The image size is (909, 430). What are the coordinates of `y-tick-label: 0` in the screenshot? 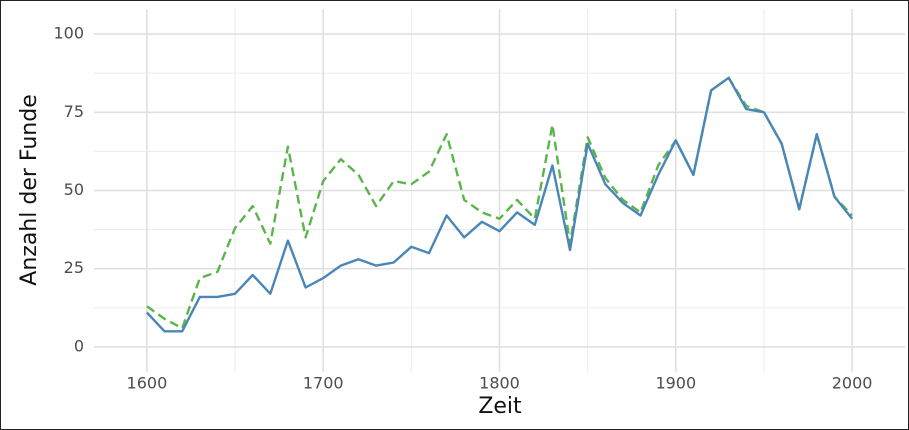 It's located at (79, 345).